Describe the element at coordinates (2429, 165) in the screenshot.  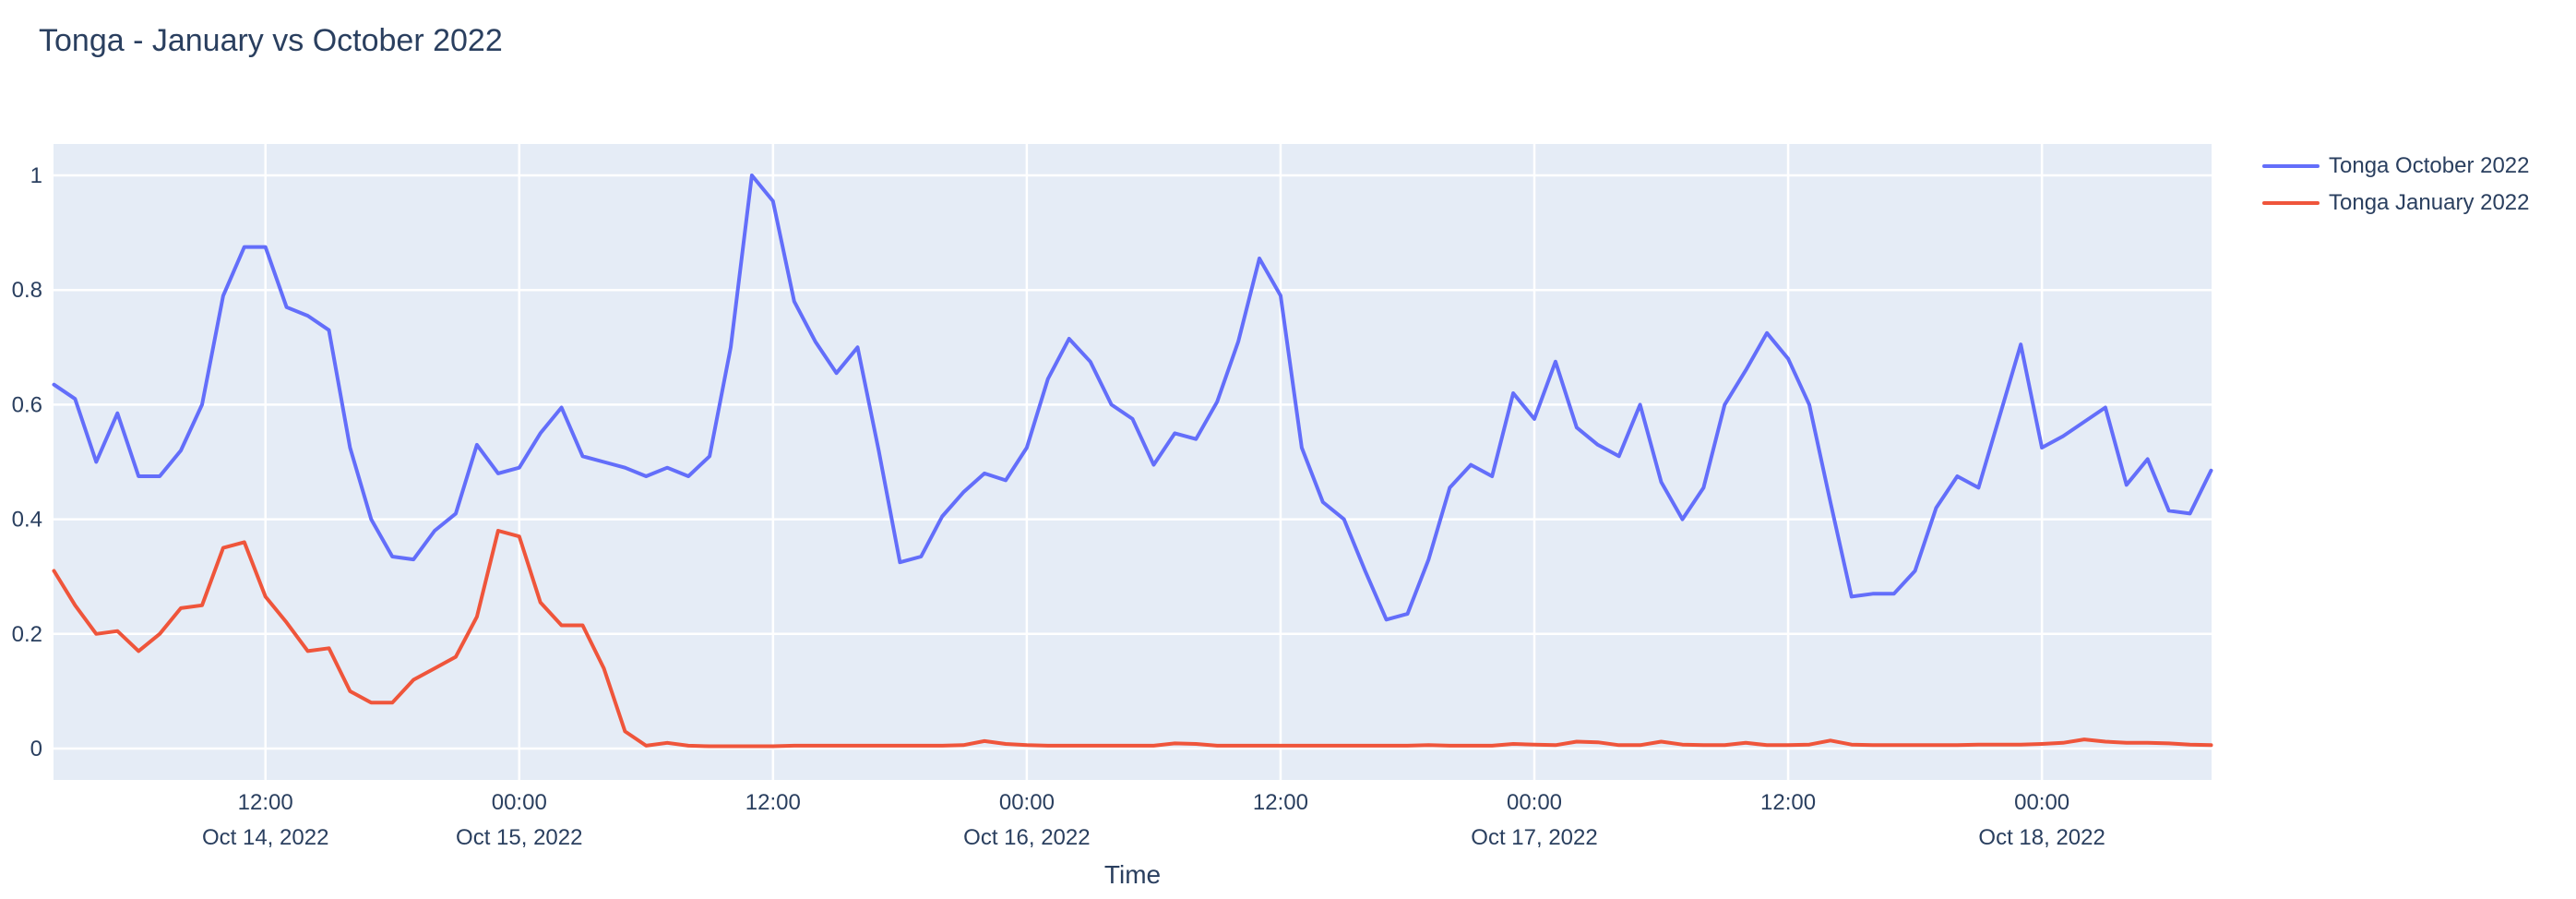
I see `legend-label-october: Tonga October 2022` at that location.